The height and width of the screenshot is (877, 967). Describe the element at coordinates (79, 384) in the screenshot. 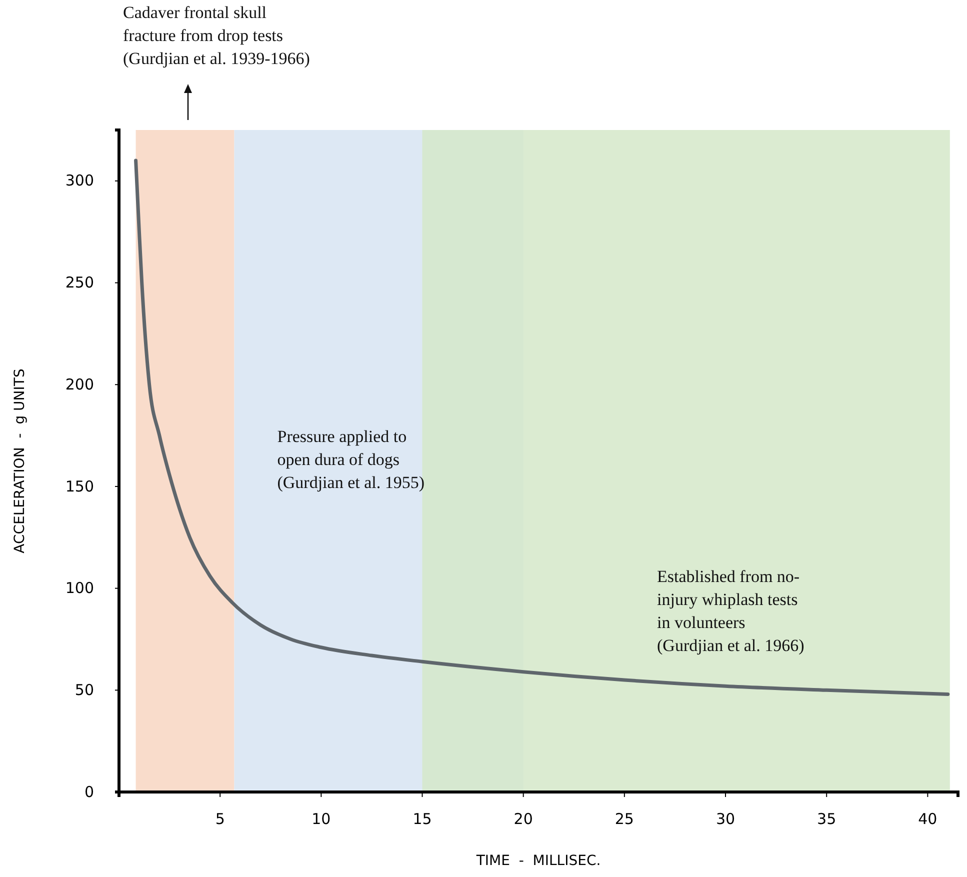

I see `y-tick-label: 200` at that location.